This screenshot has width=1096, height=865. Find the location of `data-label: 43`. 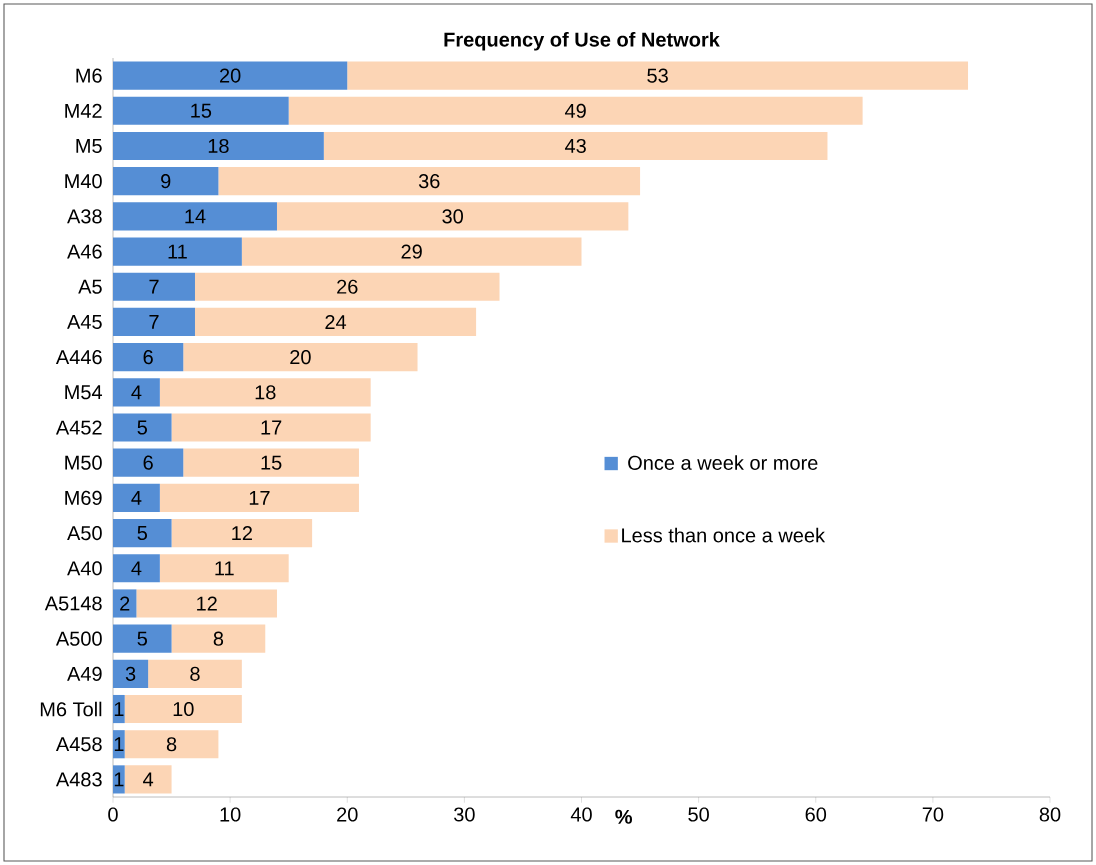

data-label: 43 is located at coordinates (575, 146).